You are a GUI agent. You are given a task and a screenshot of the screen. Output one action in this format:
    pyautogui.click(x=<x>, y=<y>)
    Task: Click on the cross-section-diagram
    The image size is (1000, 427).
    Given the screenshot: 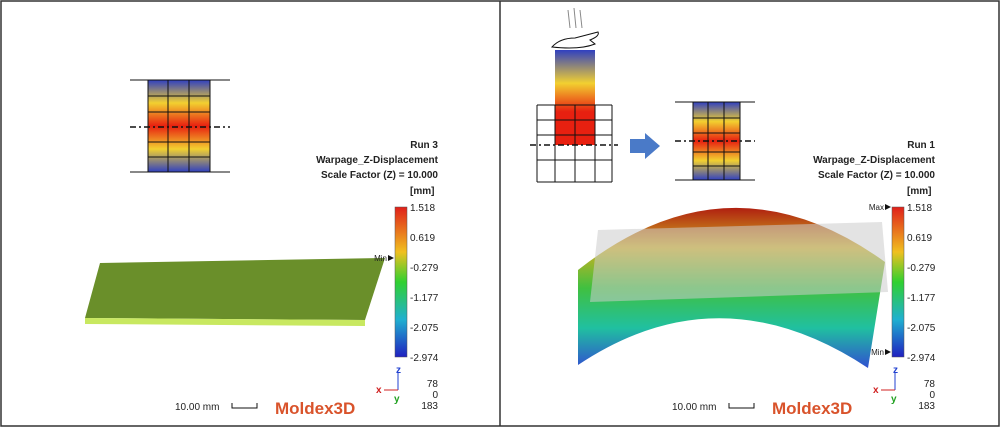 What is the action you would take?
    pyautogui.click(x=180, y=126)
    